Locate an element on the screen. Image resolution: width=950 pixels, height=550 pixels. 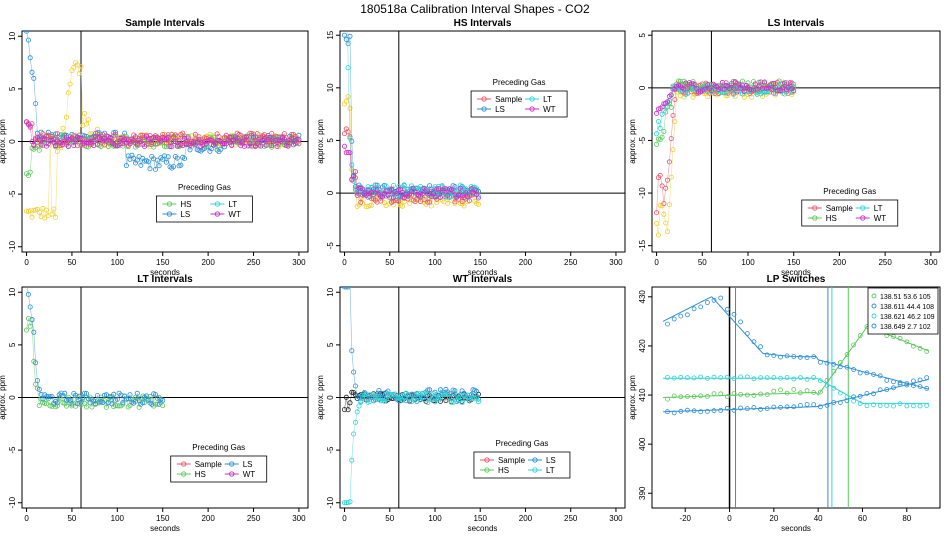
y-tick-label: 430 is located at coordinates (642, 297).